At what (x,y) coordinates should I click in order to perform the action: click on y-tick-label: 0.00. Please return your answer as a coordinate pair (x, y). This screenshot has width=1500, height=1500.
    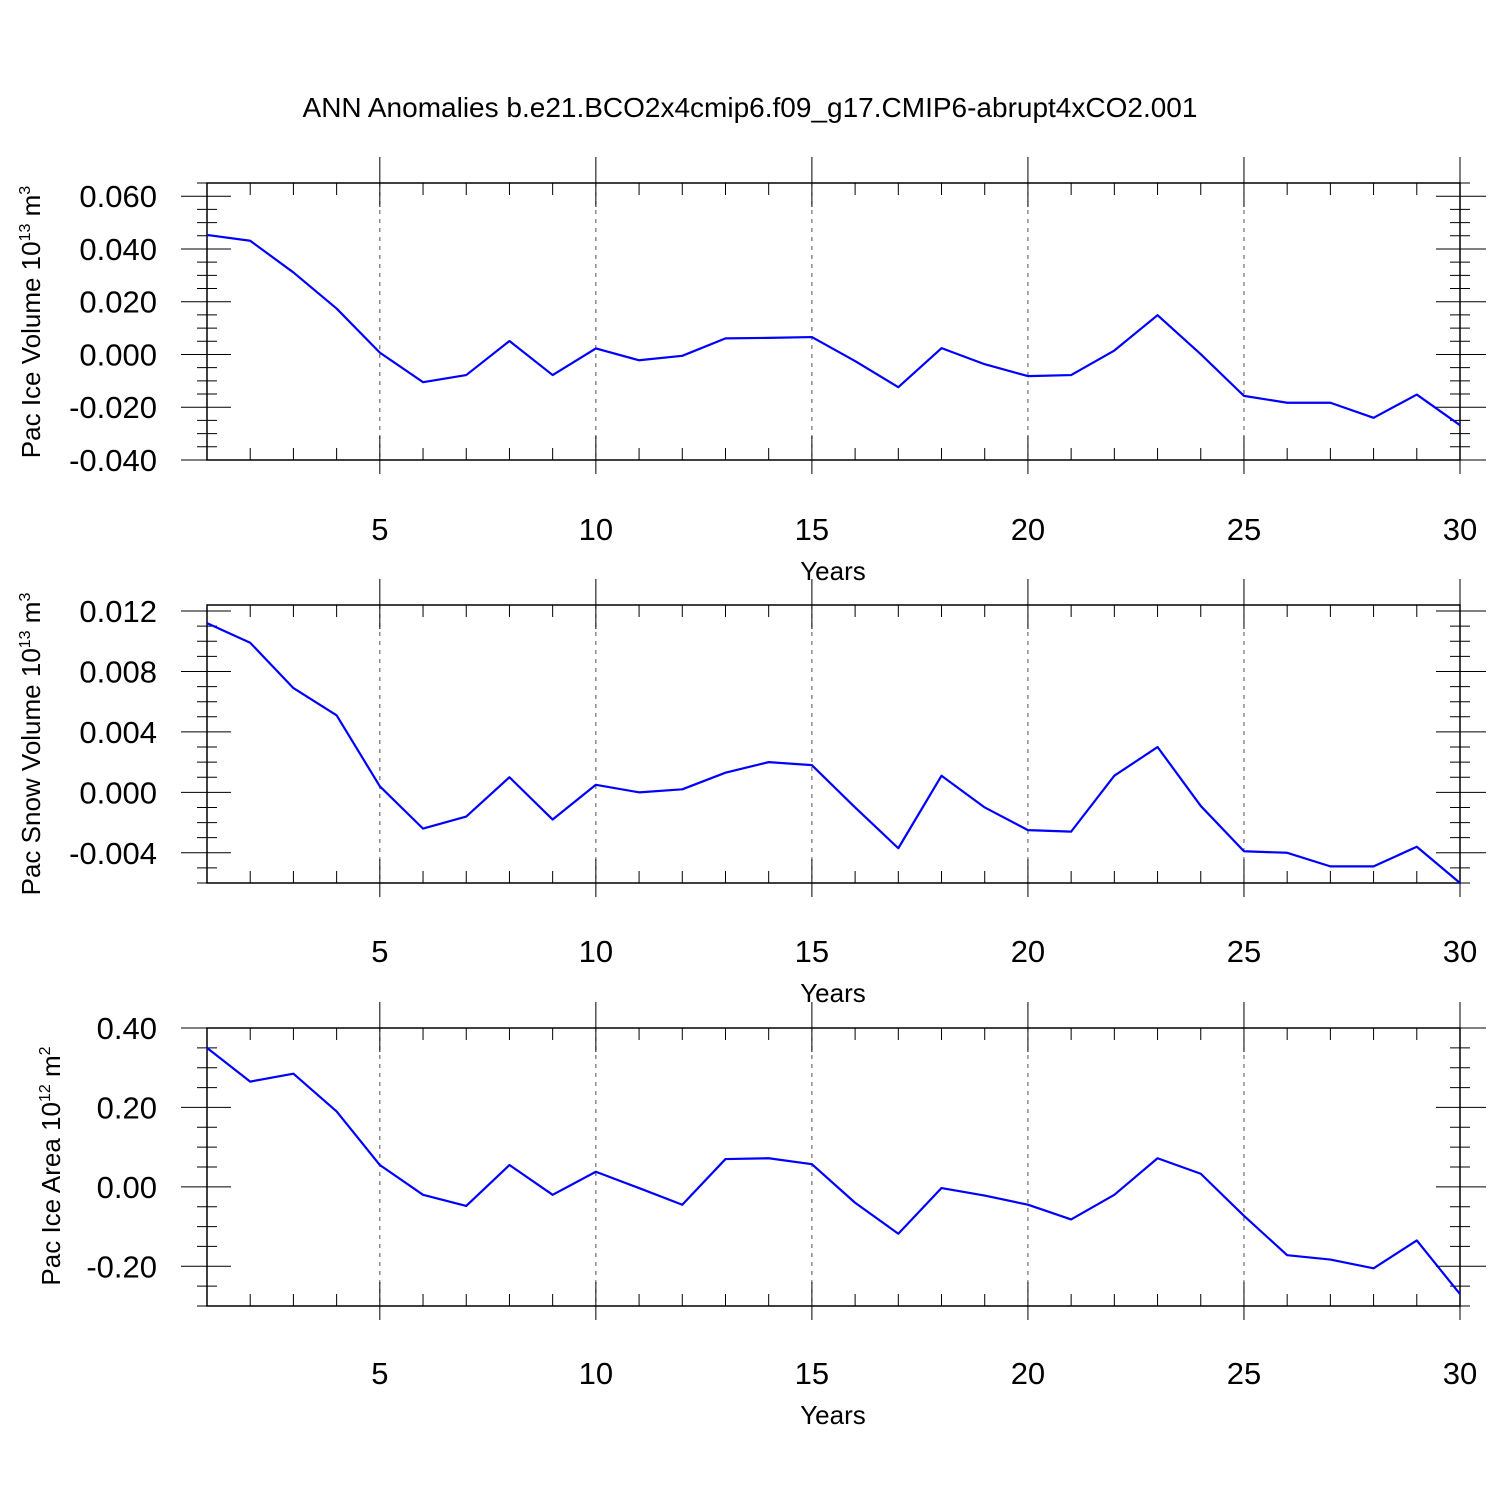
    Looking at the image, I should click on (127, 1187).